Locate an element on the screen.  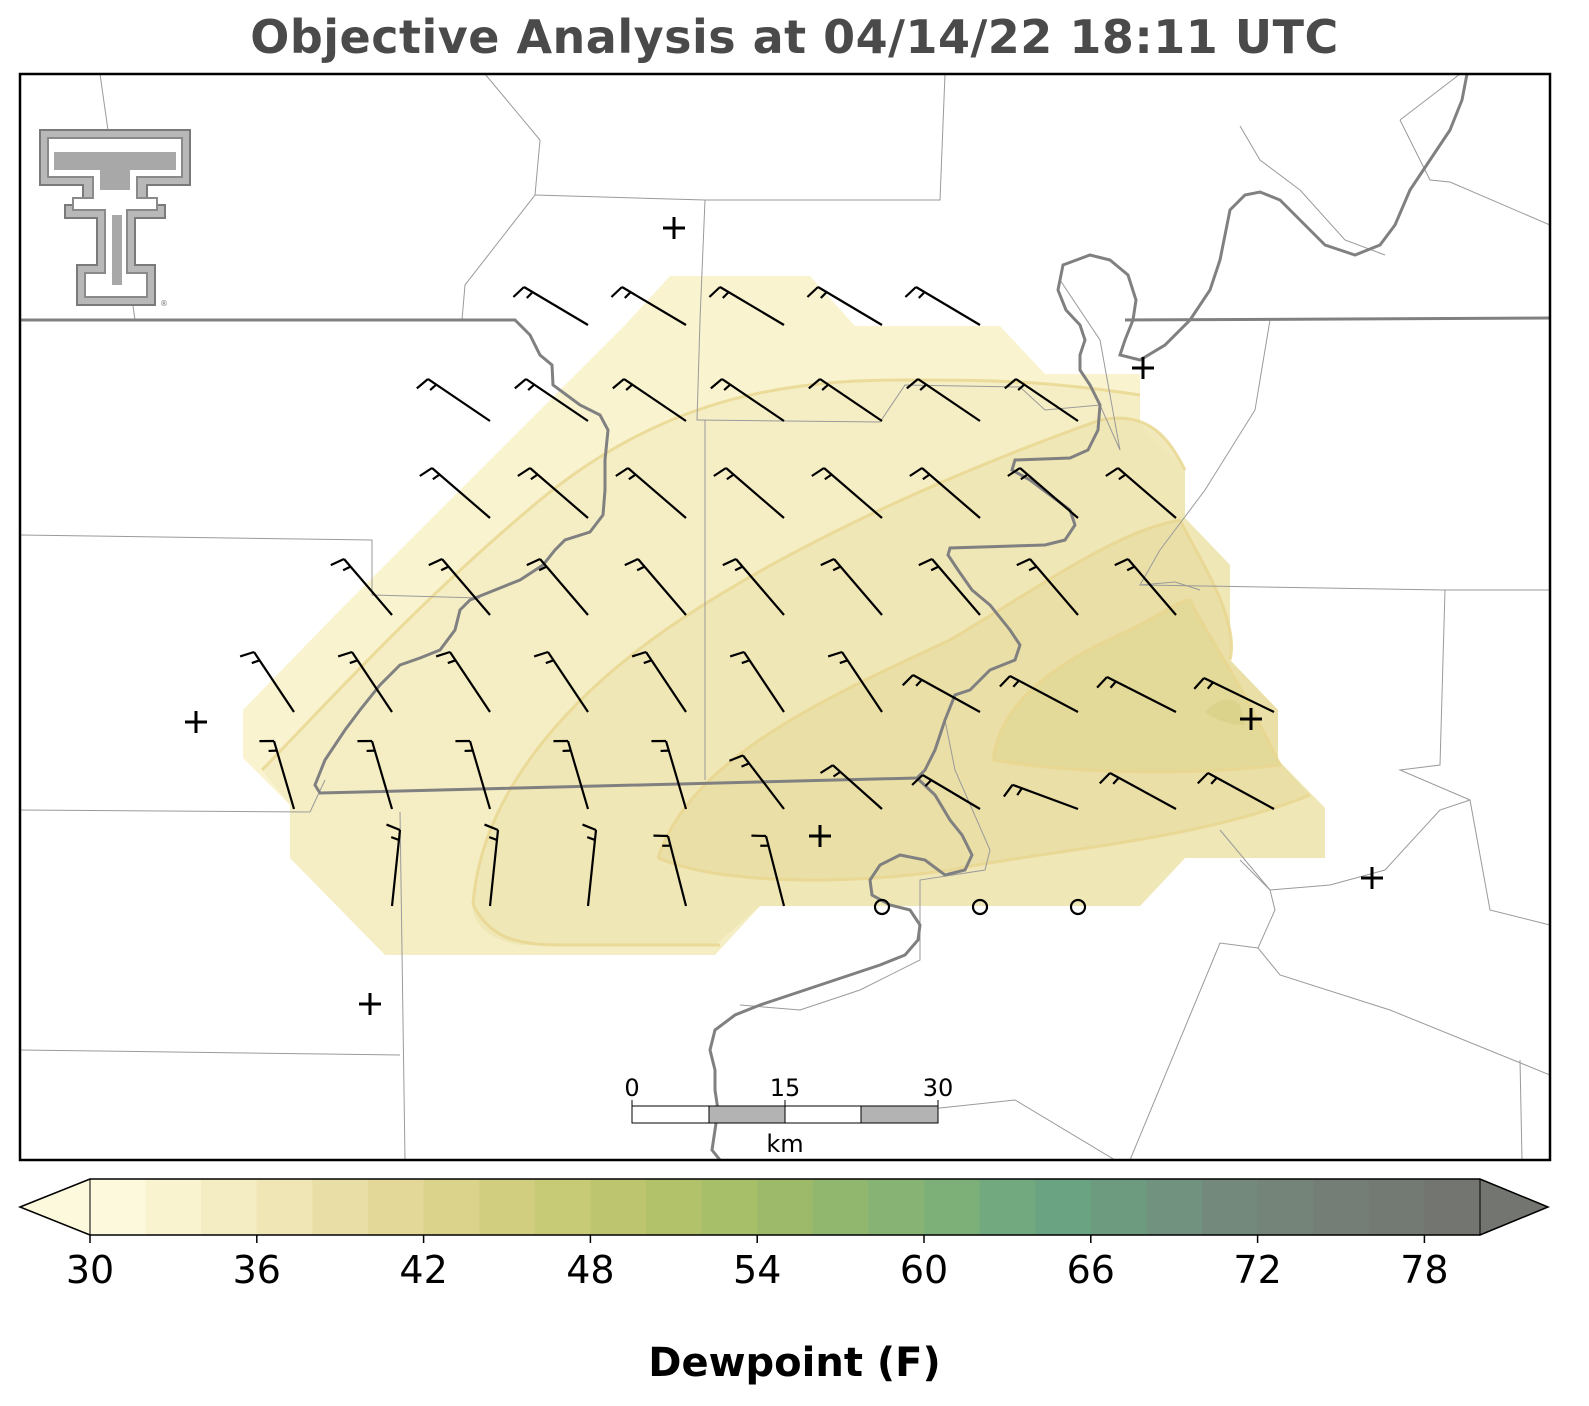
colorbar-tick-label: 72 is located at coordinates (1257, 1270).